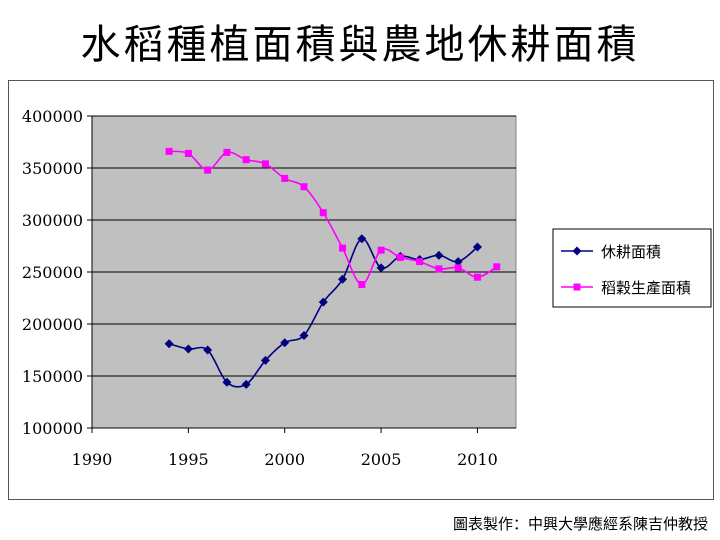 The image size is (720, 540). I want to click on y-tick-label: 100000, so click(52, 428).